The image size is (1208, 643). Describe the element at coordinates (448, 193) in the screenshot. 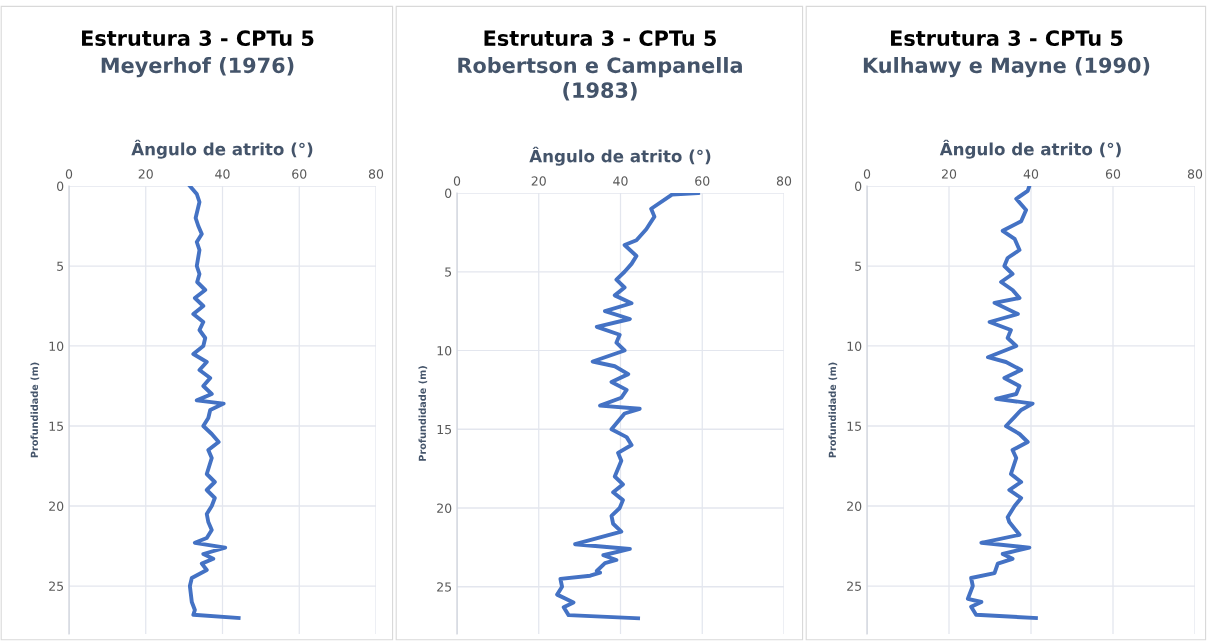

I see `y-tick-label: 0` at that location.